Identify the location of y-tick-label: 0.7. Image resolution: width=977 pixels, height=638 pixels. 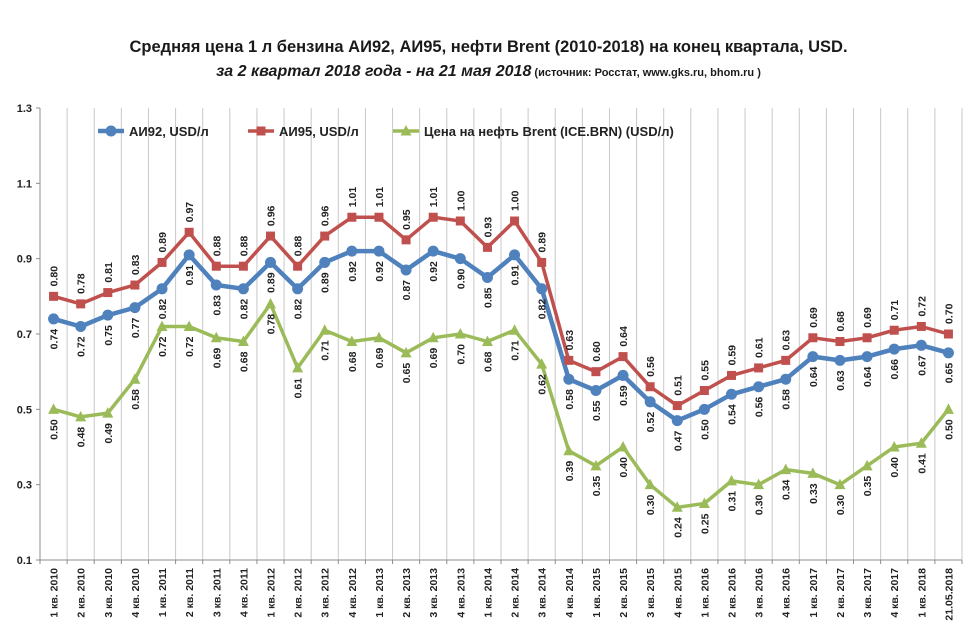
(24, 335).